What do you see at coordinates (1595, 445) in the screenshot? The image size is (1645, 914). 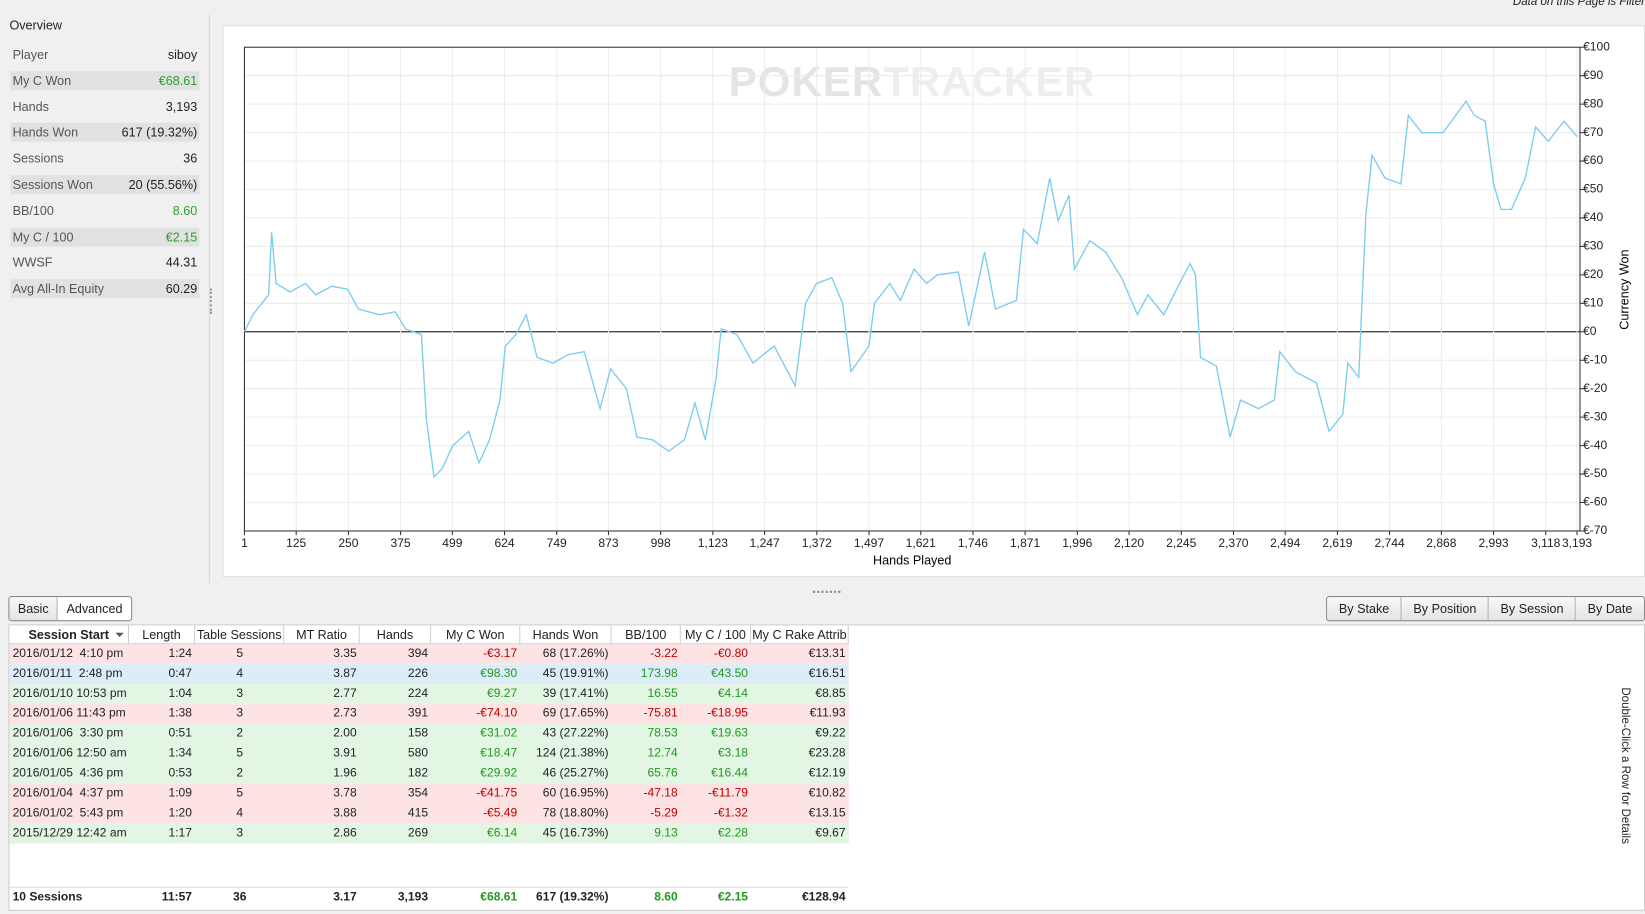 I see `y-tick-label: €-40` at bounding box center [1595, 445].